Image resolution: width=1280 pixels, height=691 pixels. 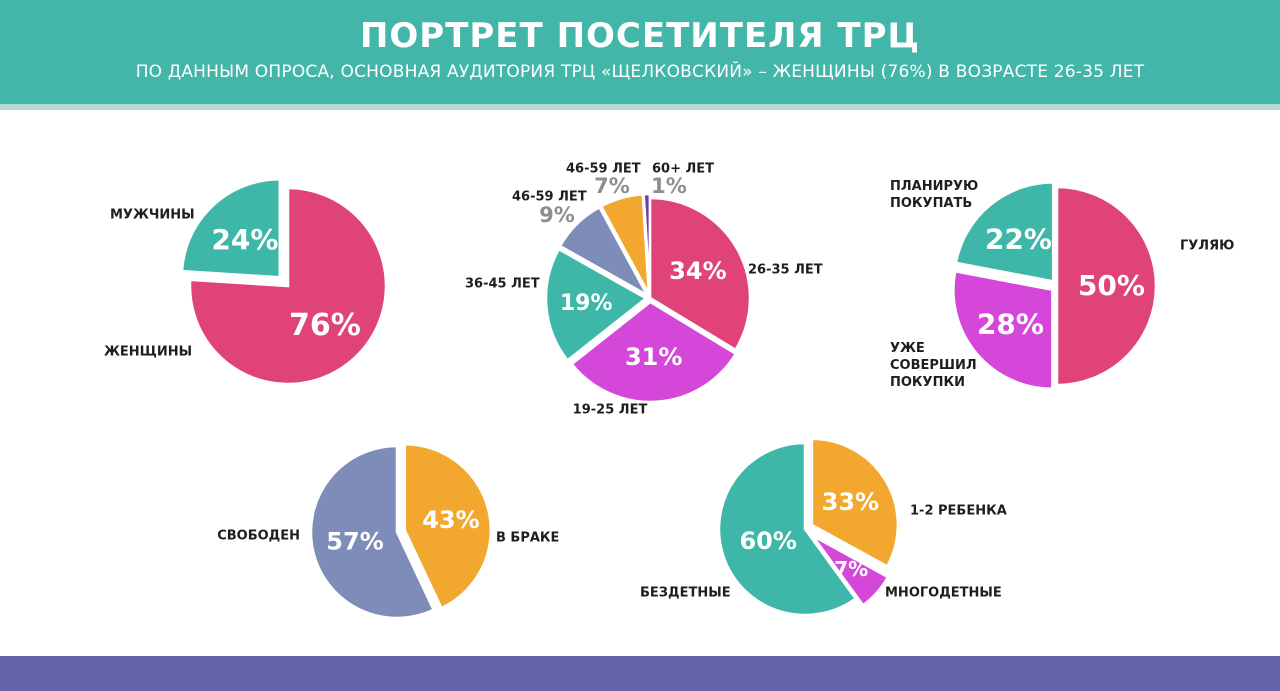 What do you see at coordinates (1111, 285) in the screenshot?
I see `purpose-pct-0: 50%` at bounding box center [1111, 285].